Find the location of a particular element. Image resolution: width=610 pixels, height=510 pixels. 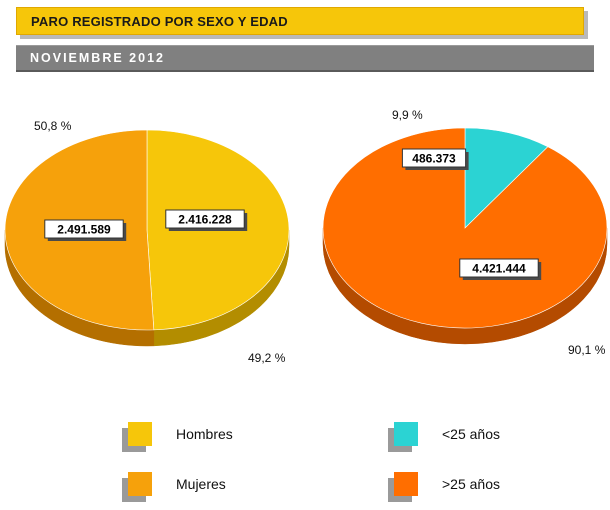

legend-label-mayores-25: >25 años is located at coordinates (471, 484).